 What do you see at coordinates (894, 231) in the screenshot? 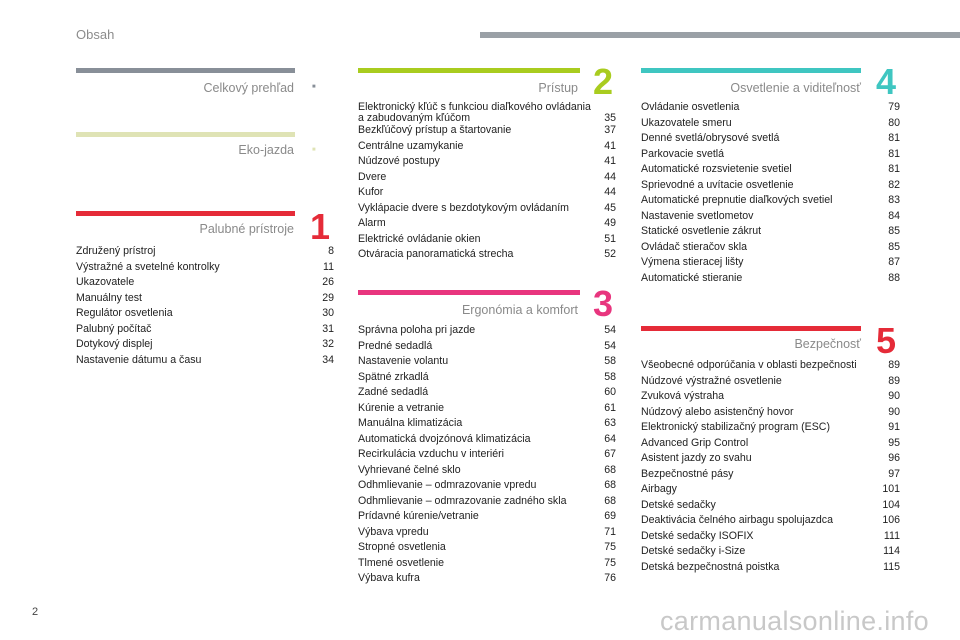
I see `toc-entry-page: 85` at bounding box center [894, 231].